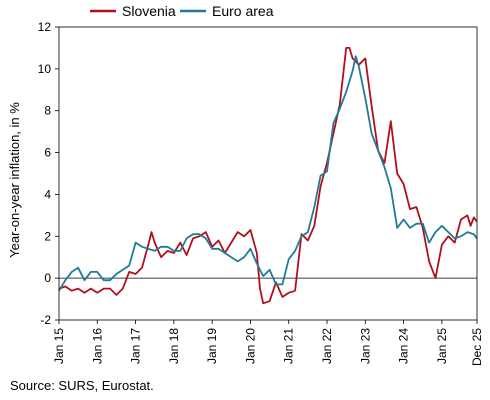  What do you see at coordinates (442, 346) in the screenshot?
I see `x-tick-label: Jan 25` at bounding box center [442, 346].